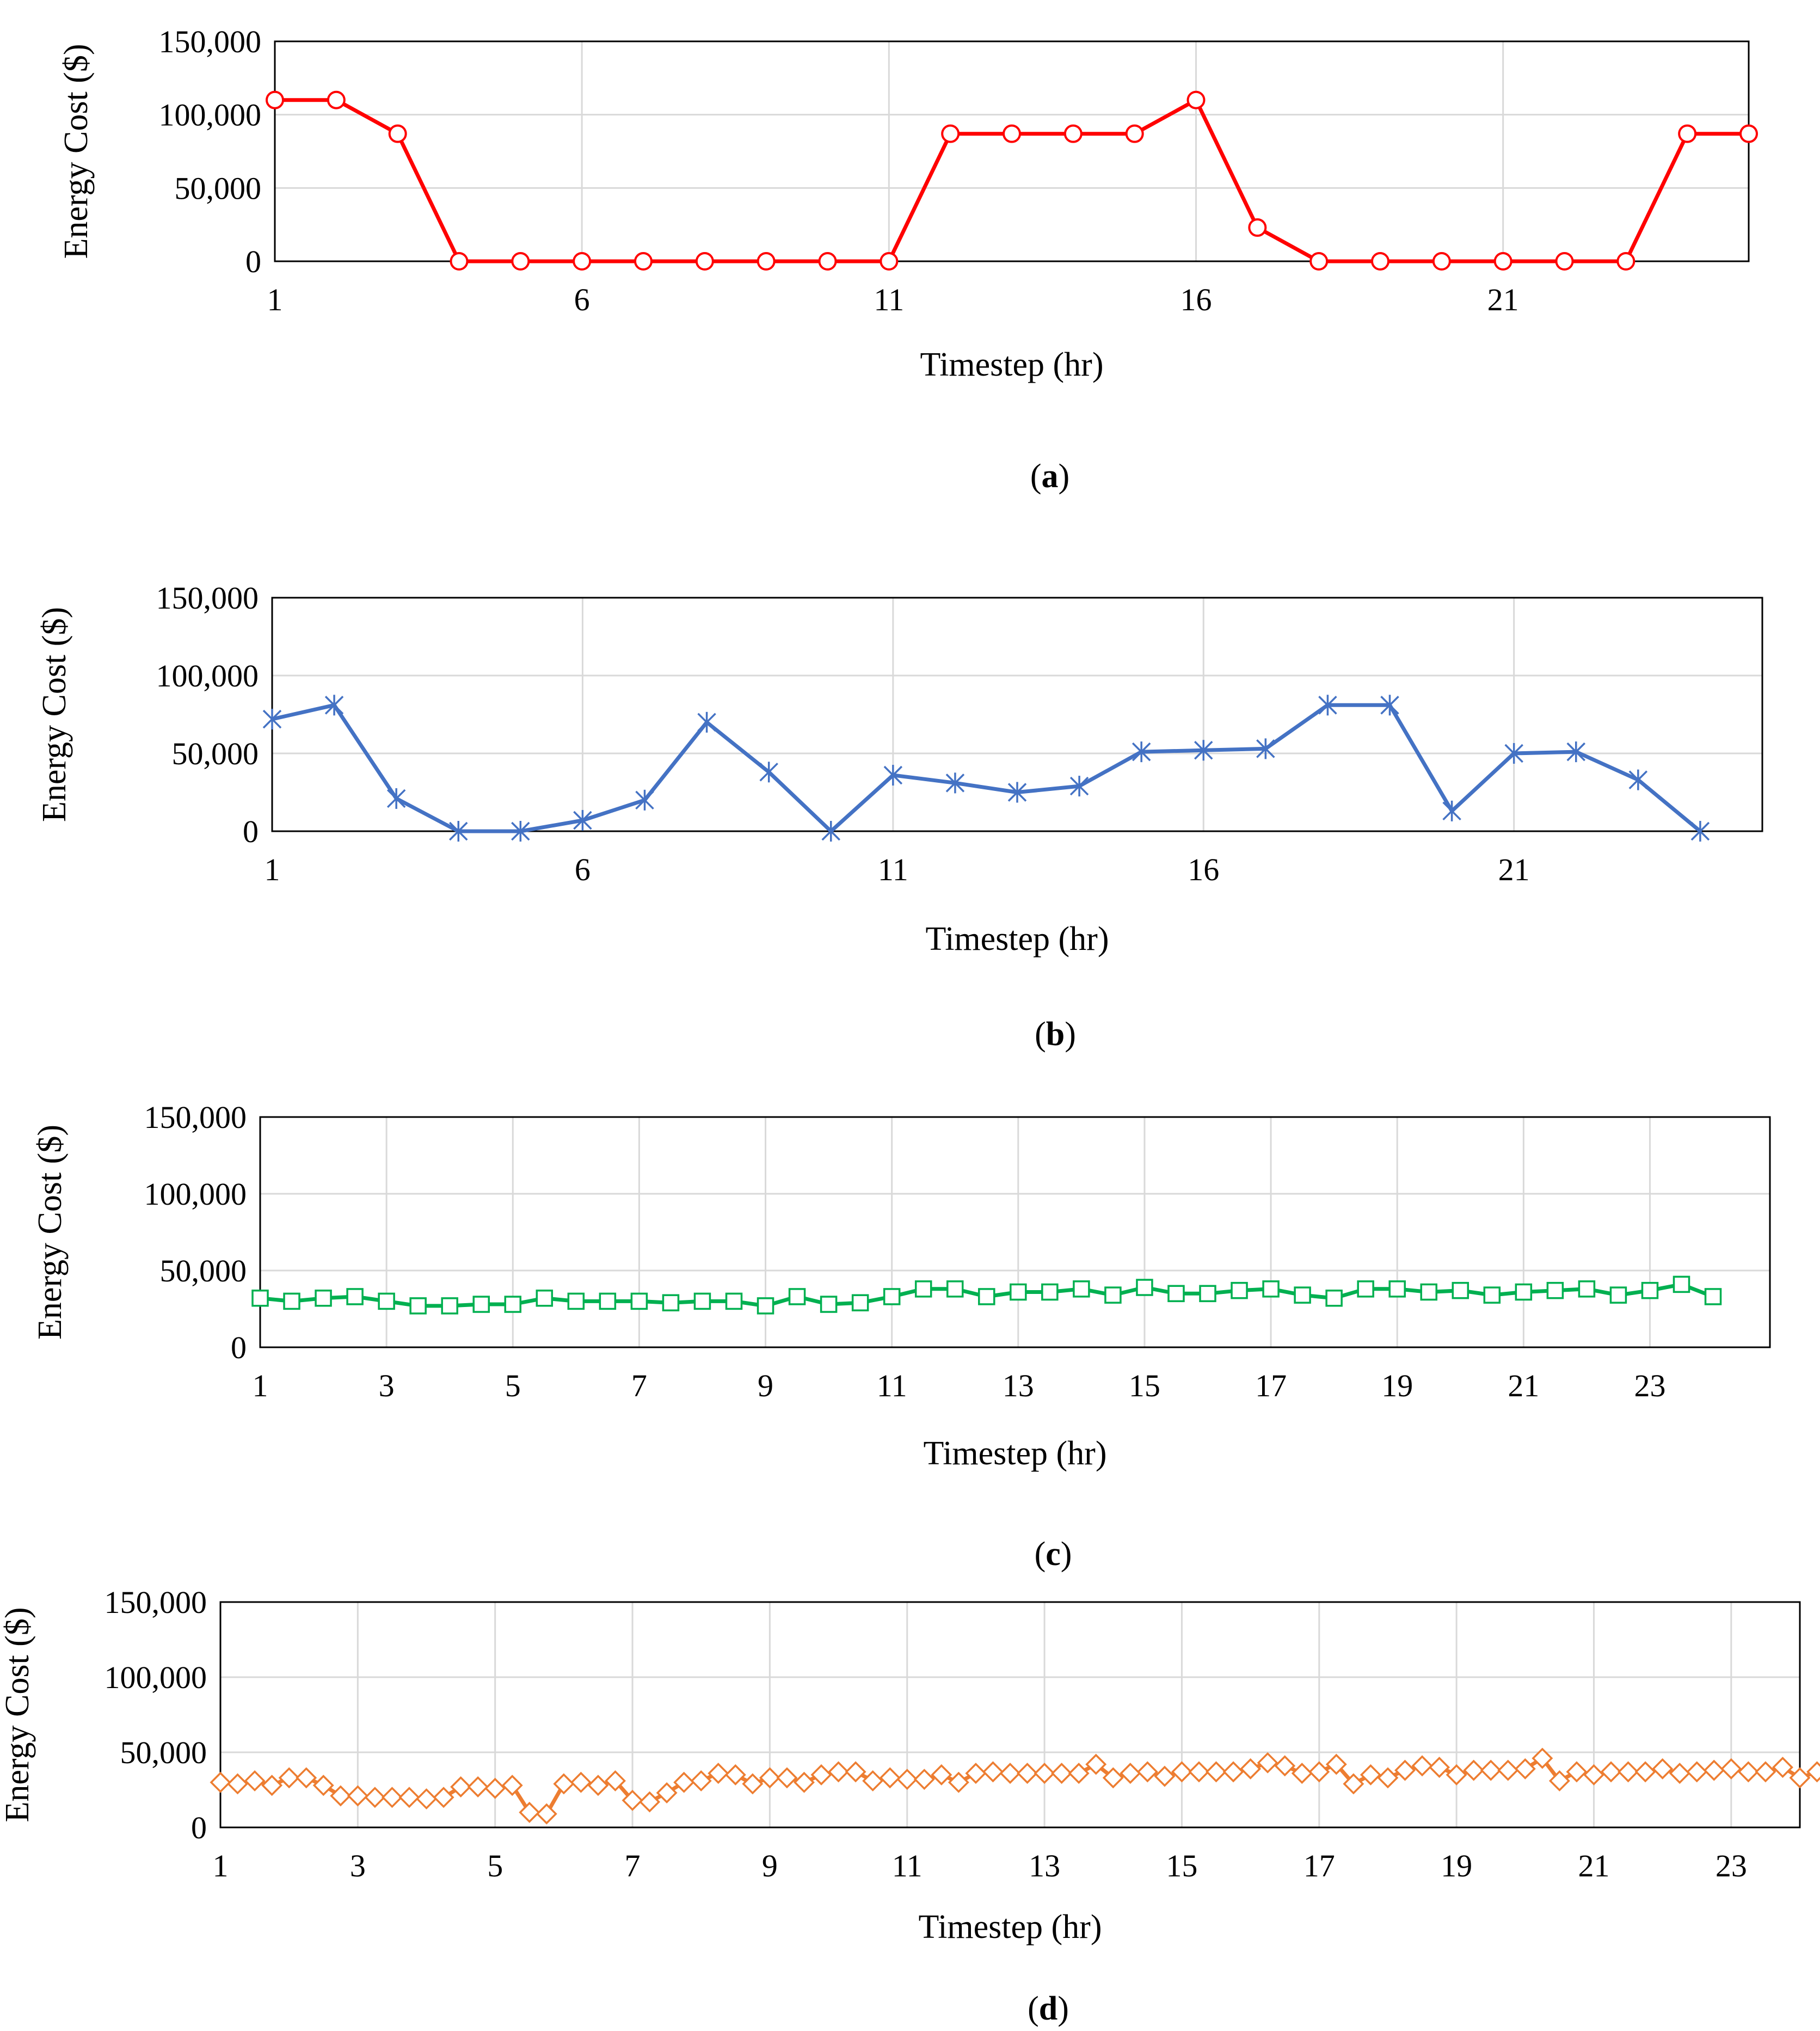 Image resolution: width=1820 pixels, height=2031 pixels. What do you see at coordinates (1181, 1866) in the screenshot?
I see `x-tick-label: 15` at bounding box center [1181, 1866].